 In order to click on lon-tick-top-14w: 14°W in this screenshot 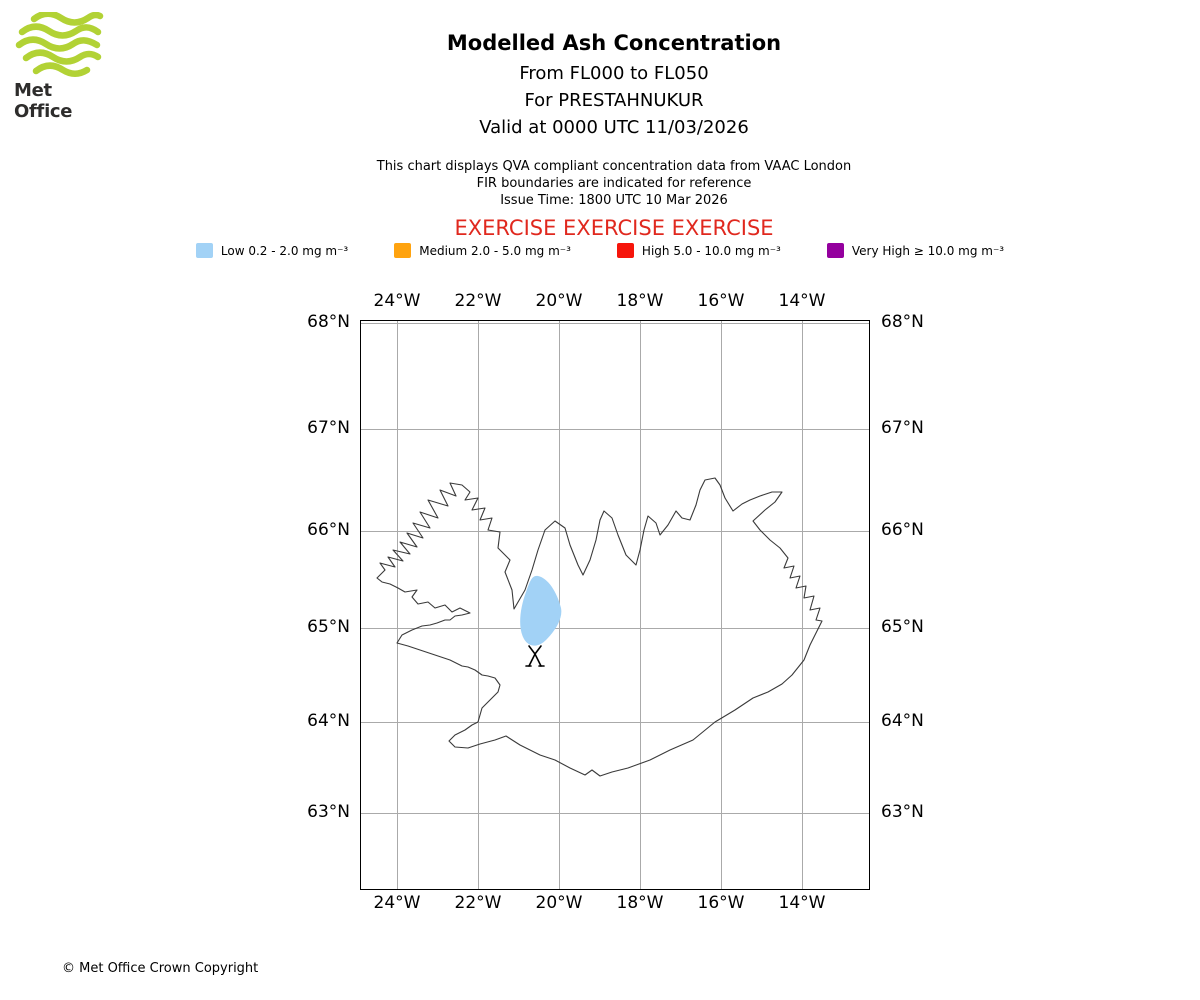, I will do `click(802, 301)`.